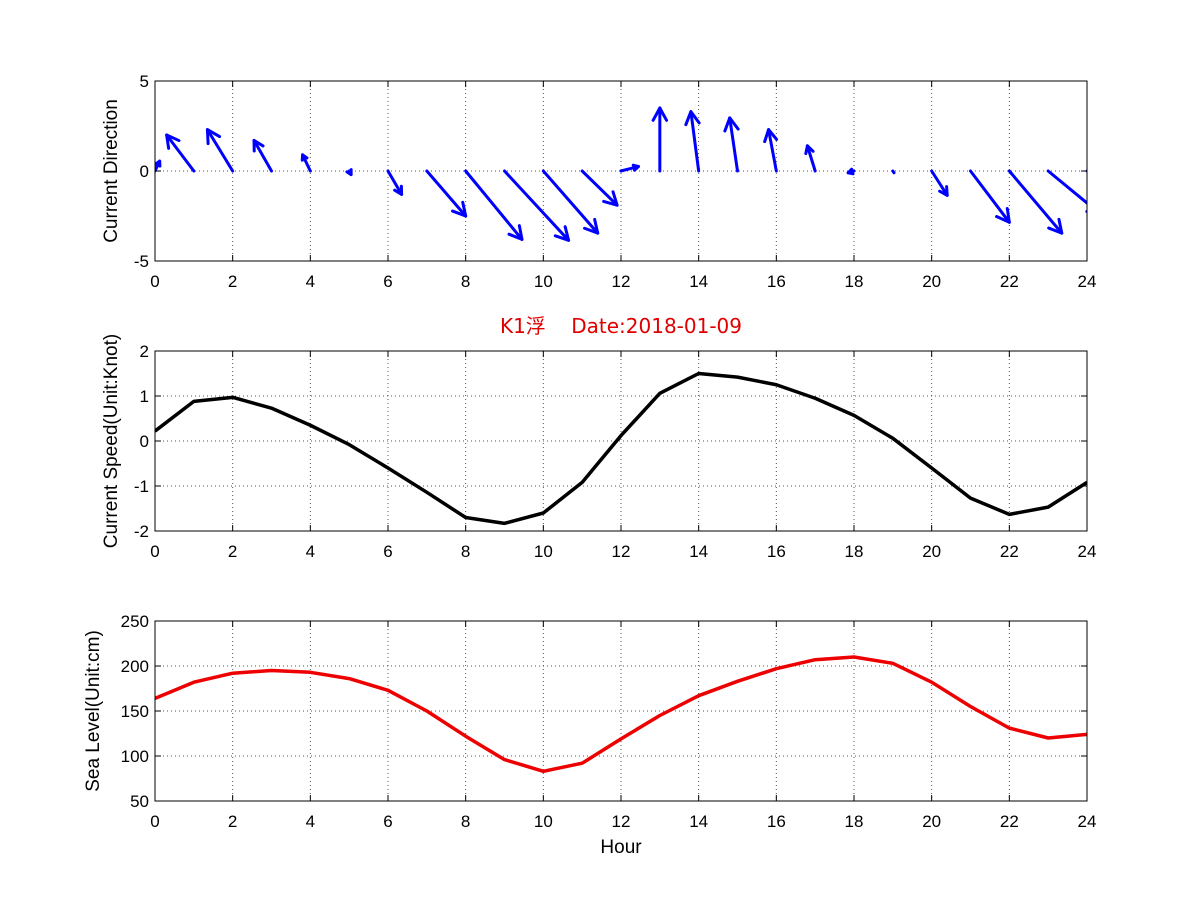 Image resolution: width=1201 pixels, height=901 pixels. What do you see at coordinates (141, 261) in the screenshot?
I see `y-tick-label: -5` at bounding box center [141, 261].